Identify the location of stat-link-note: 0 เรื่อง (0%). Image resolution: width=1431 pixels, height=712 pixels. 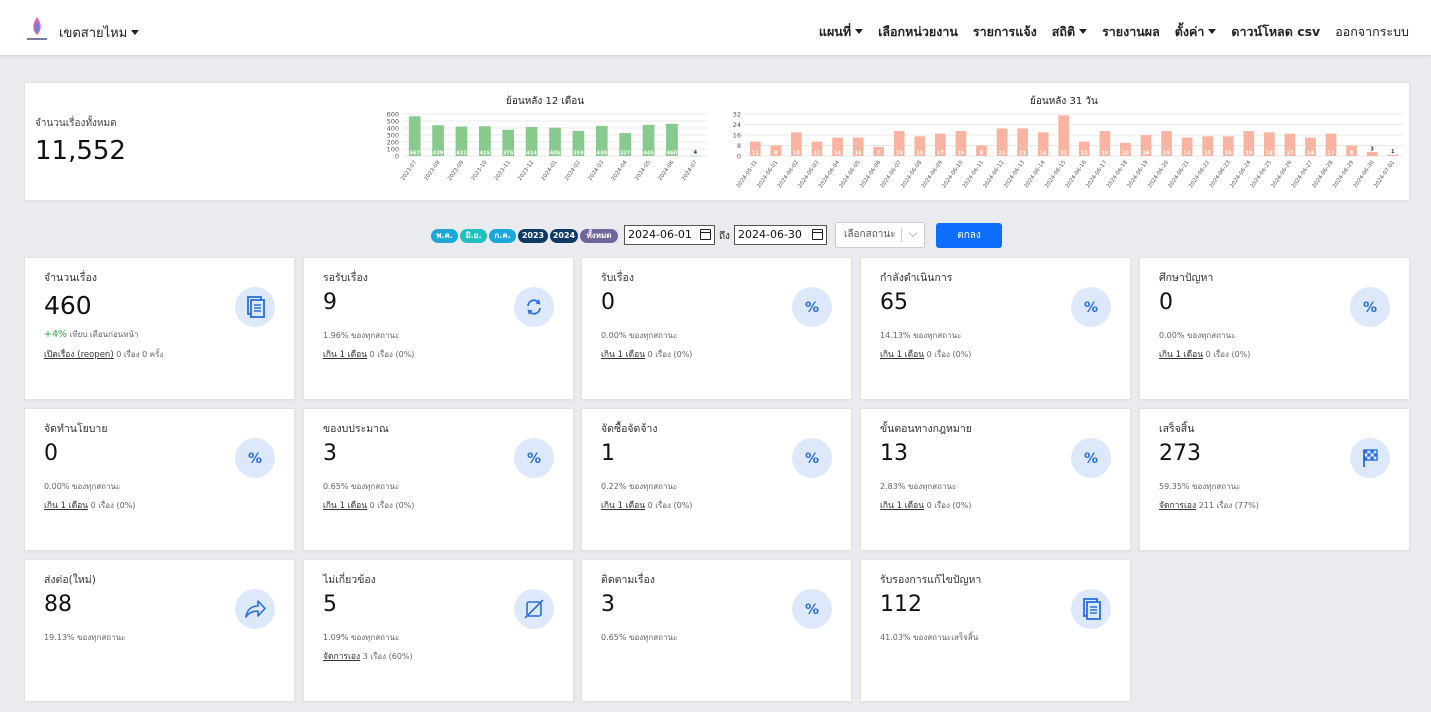
(392, 505).